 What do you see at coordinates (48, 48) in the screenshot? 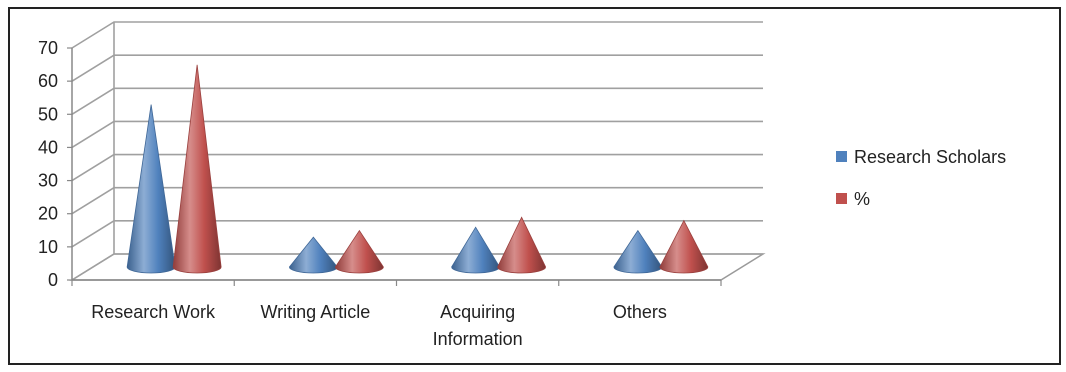
I see `y-tick-label: 70` at bounding box center [48, 48].